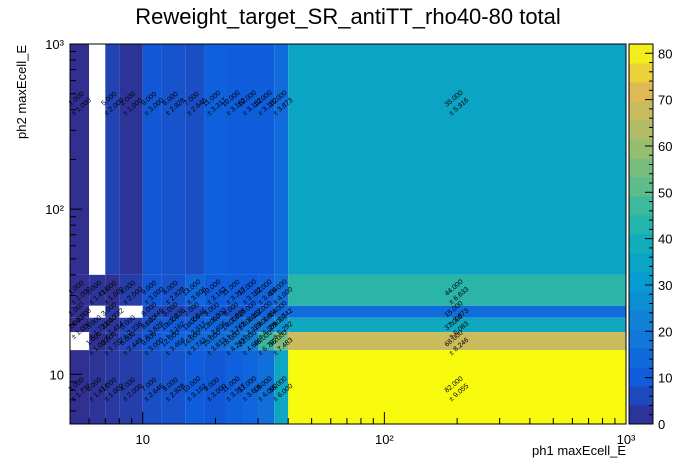 The height and width of the screenshot is (472, 696). What do you see at coordinates (348, 16) in the screenshot?
I see `chart-title: Reweight_target_SR_antiTT_rho40-80 total` at bounding box center [348, 16].